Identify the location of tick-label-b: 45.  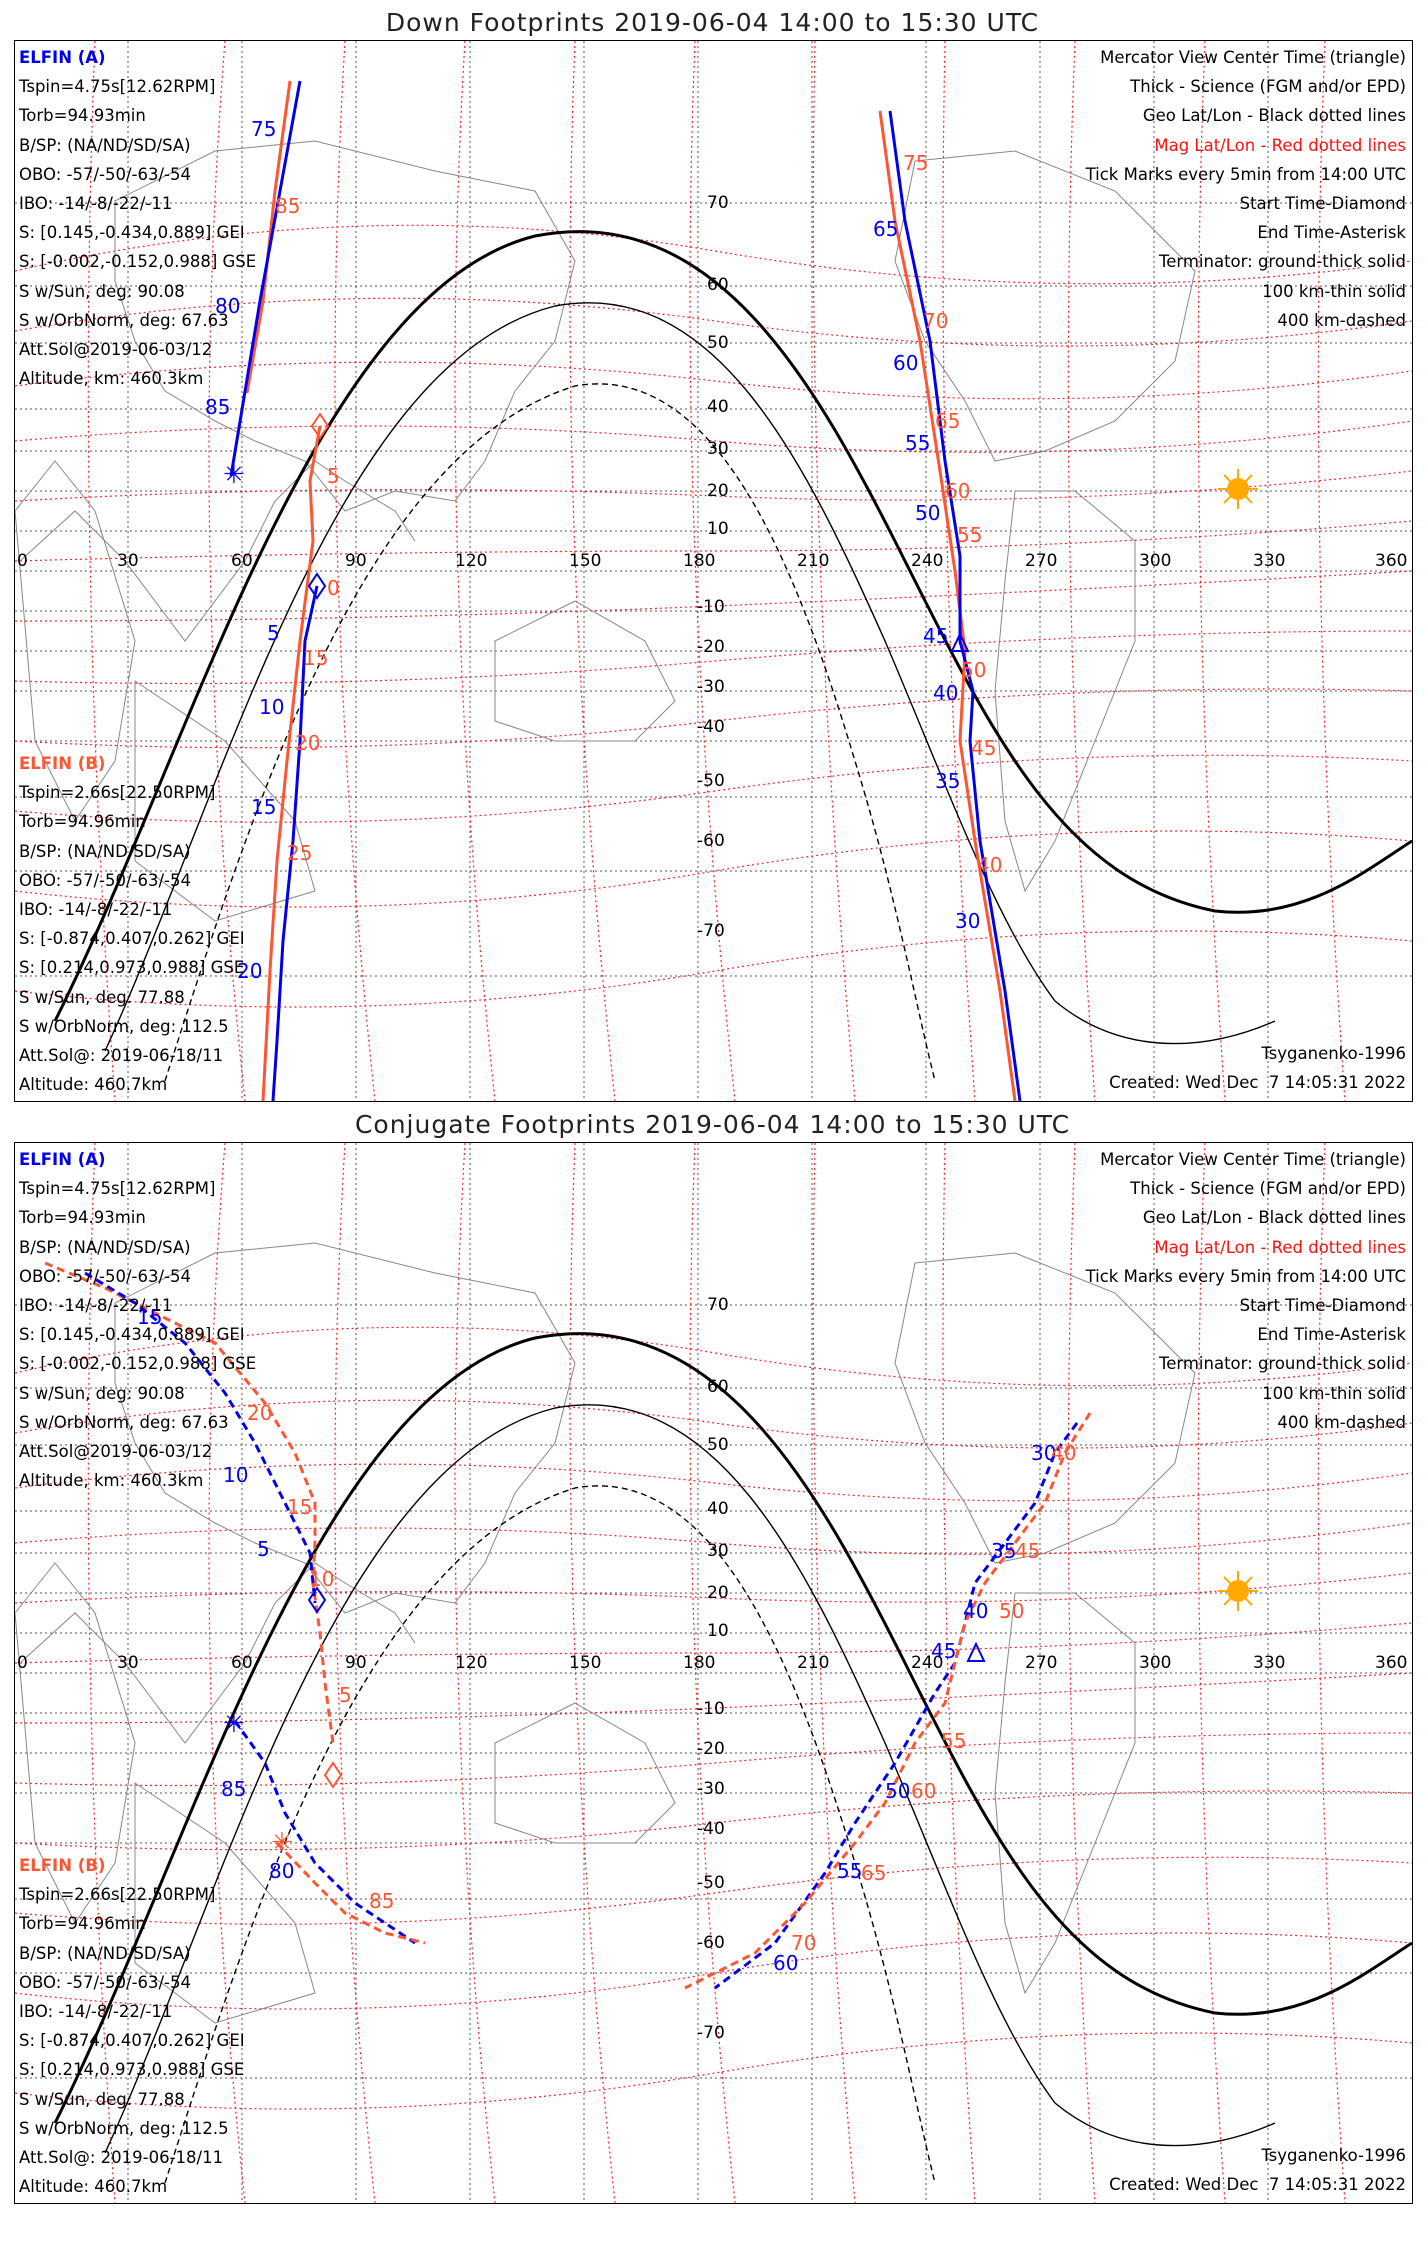
(984, 748).